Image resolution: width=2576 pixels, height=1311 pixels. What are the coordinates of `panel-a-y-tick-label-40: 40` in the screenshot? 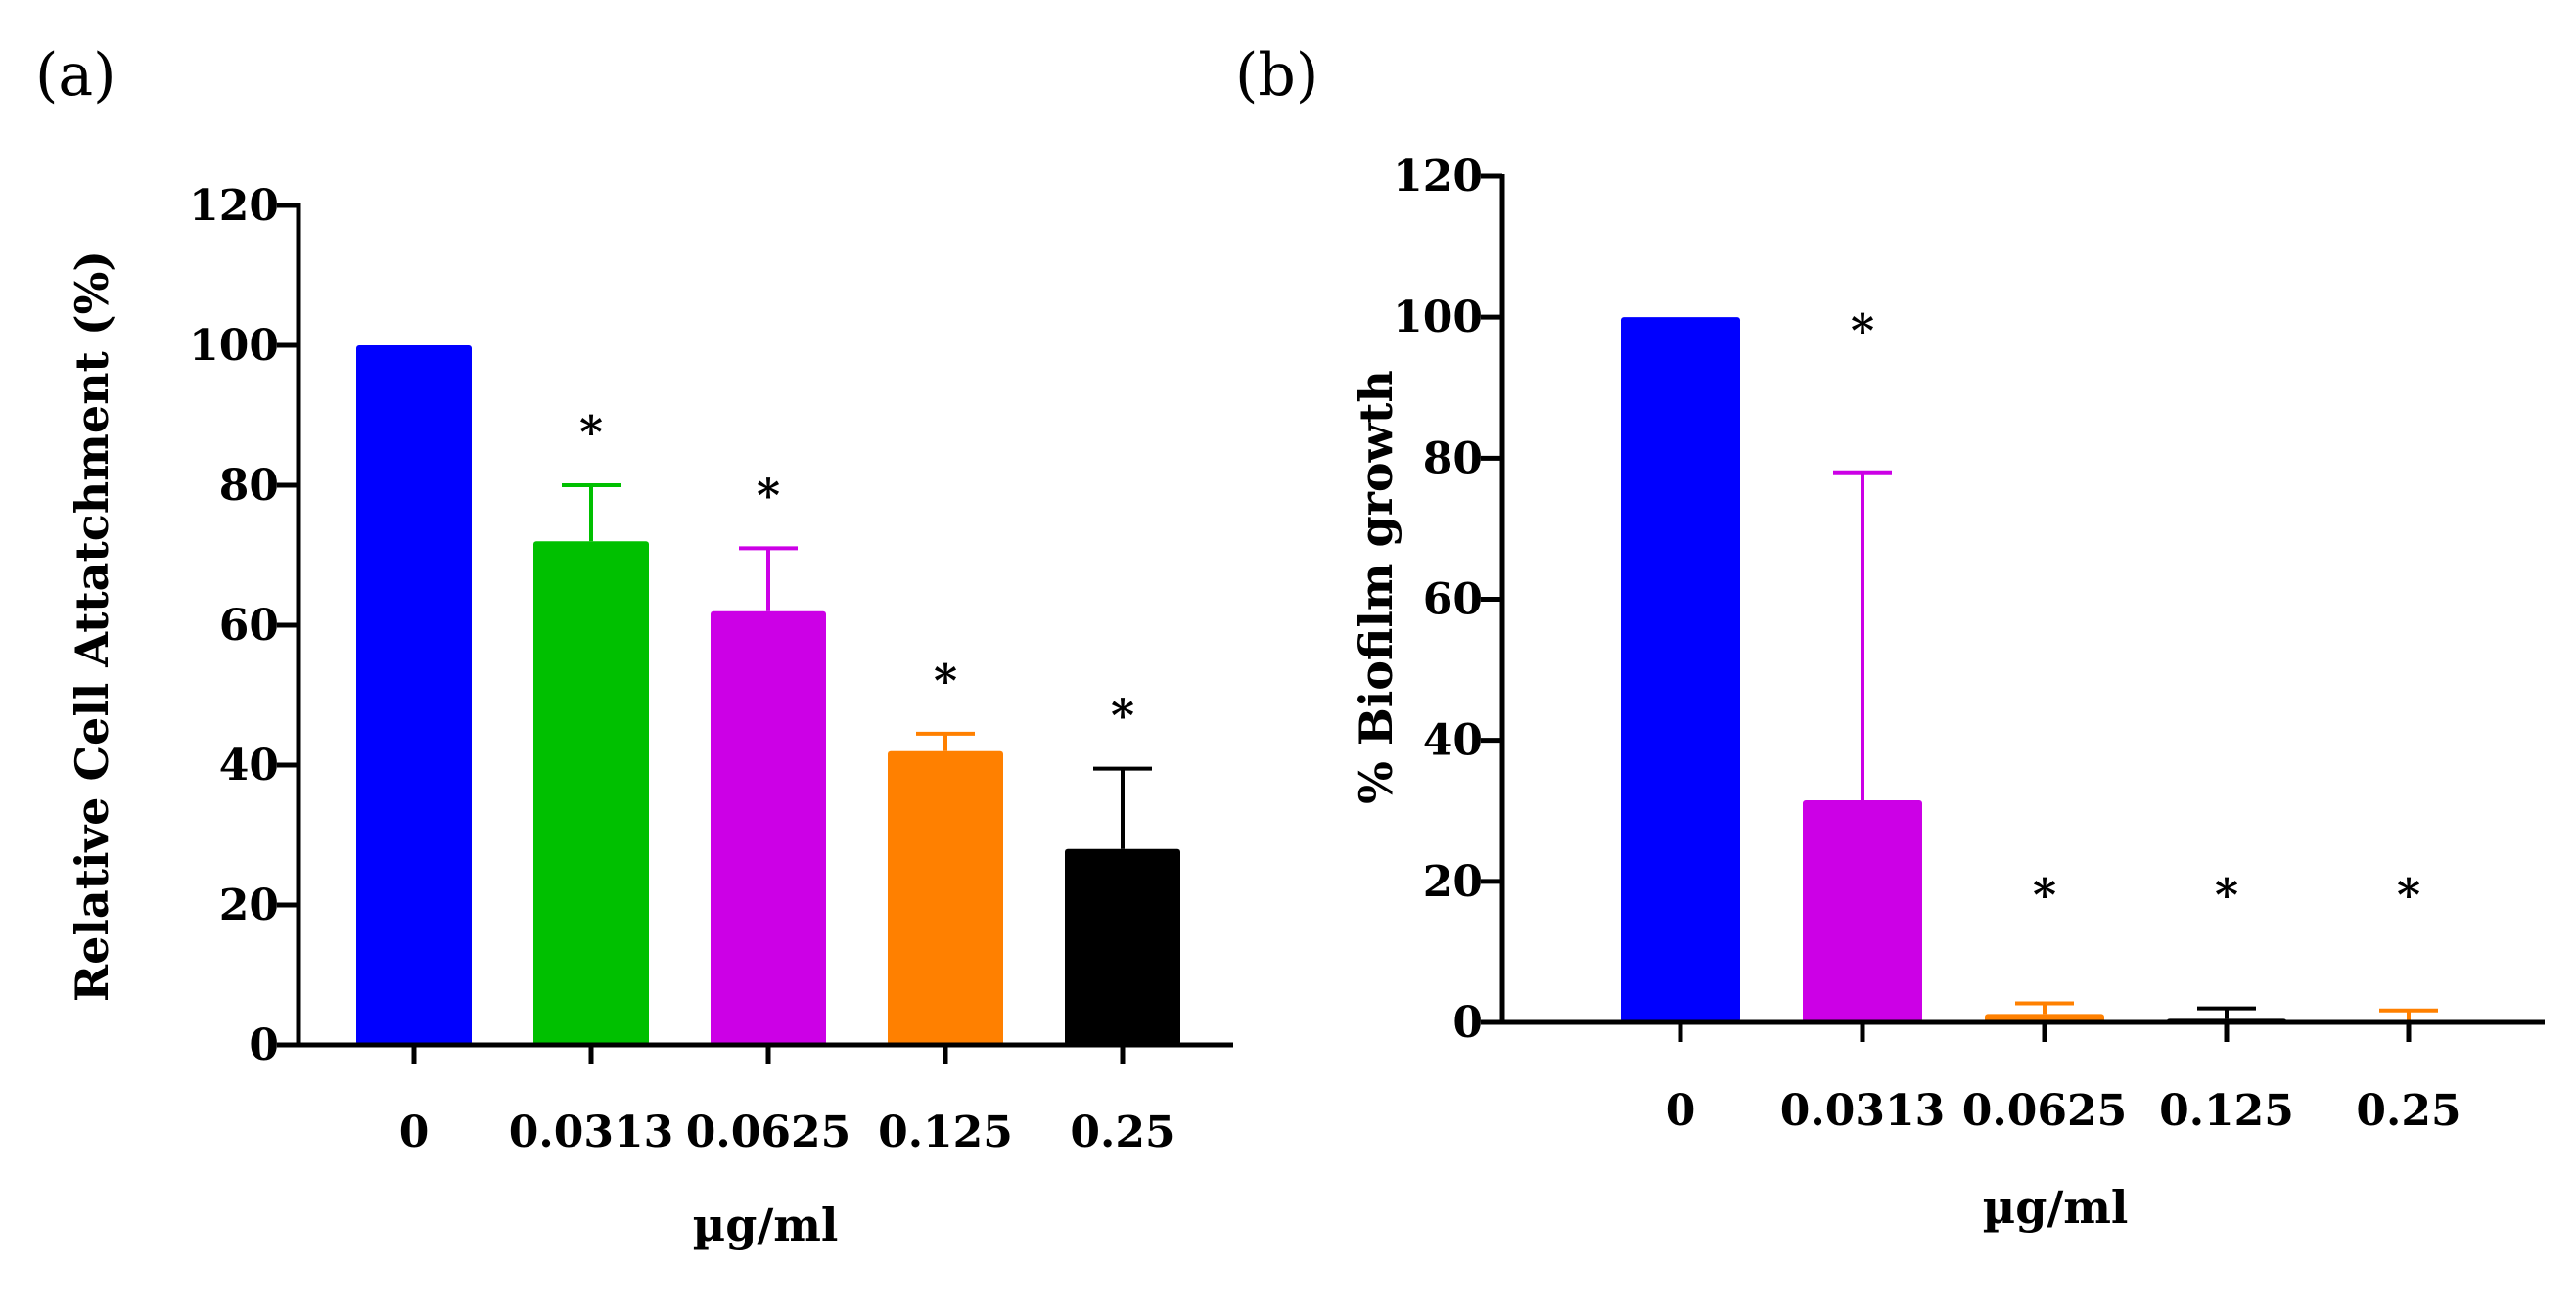 It's located at (249, 766).